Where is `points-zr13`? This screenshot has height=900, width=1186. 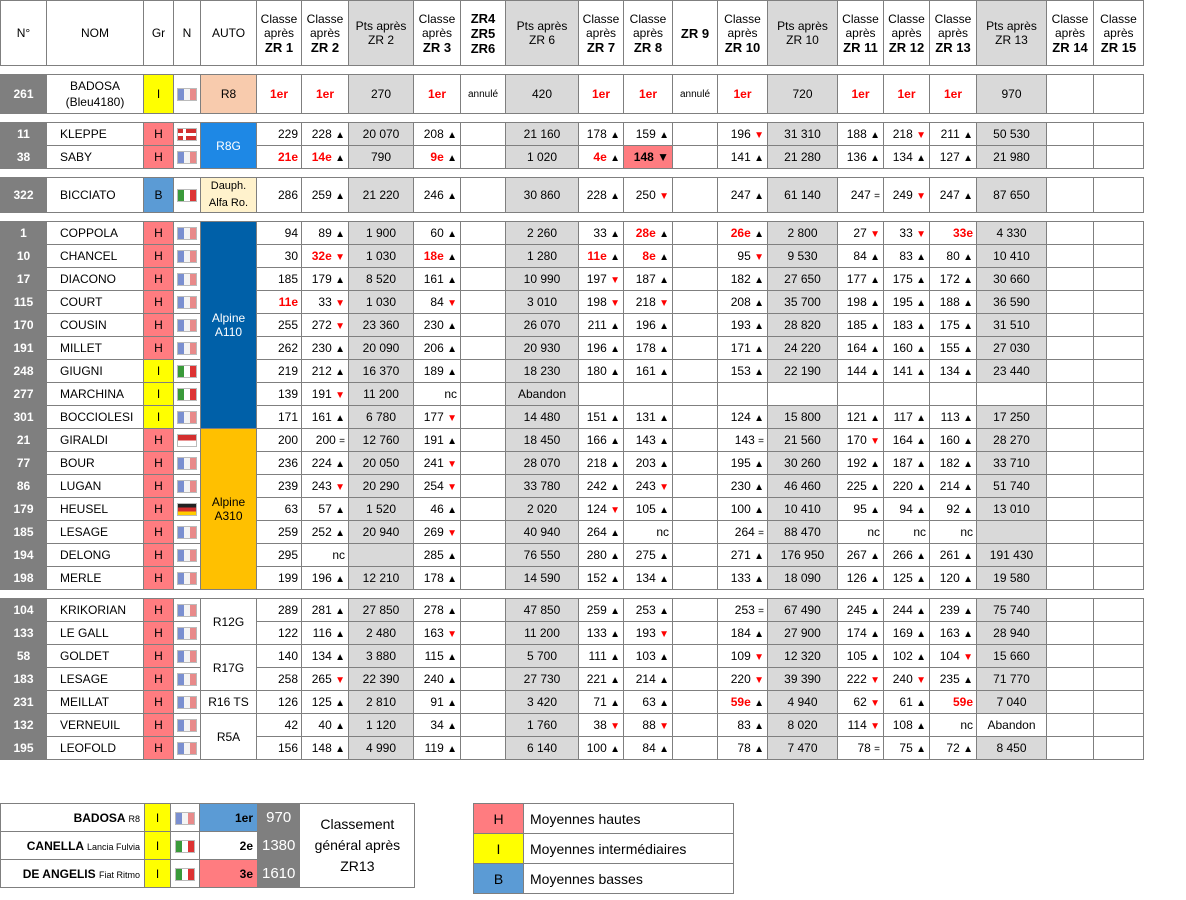
points-zr13 is located at coordinates (1011, 532).